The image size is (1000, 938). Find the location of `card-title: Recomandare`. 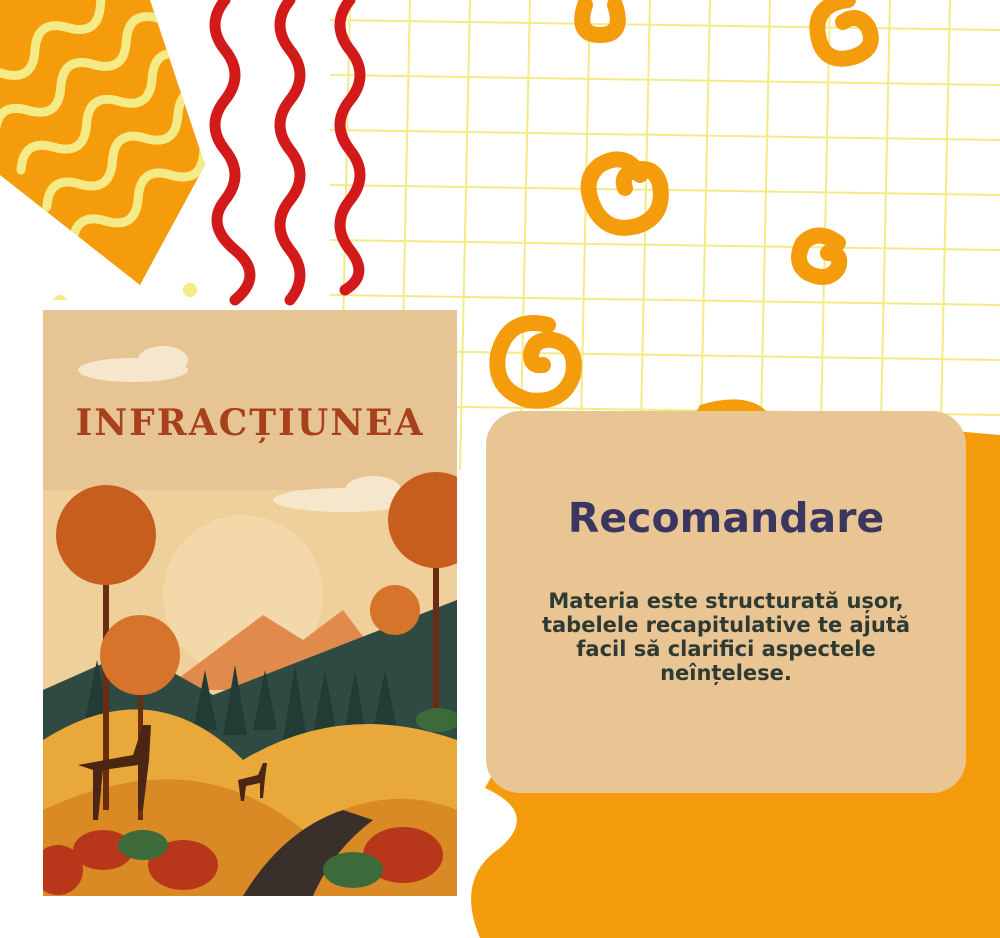

card-title: Recomandare is located at coordinates (726, 518).